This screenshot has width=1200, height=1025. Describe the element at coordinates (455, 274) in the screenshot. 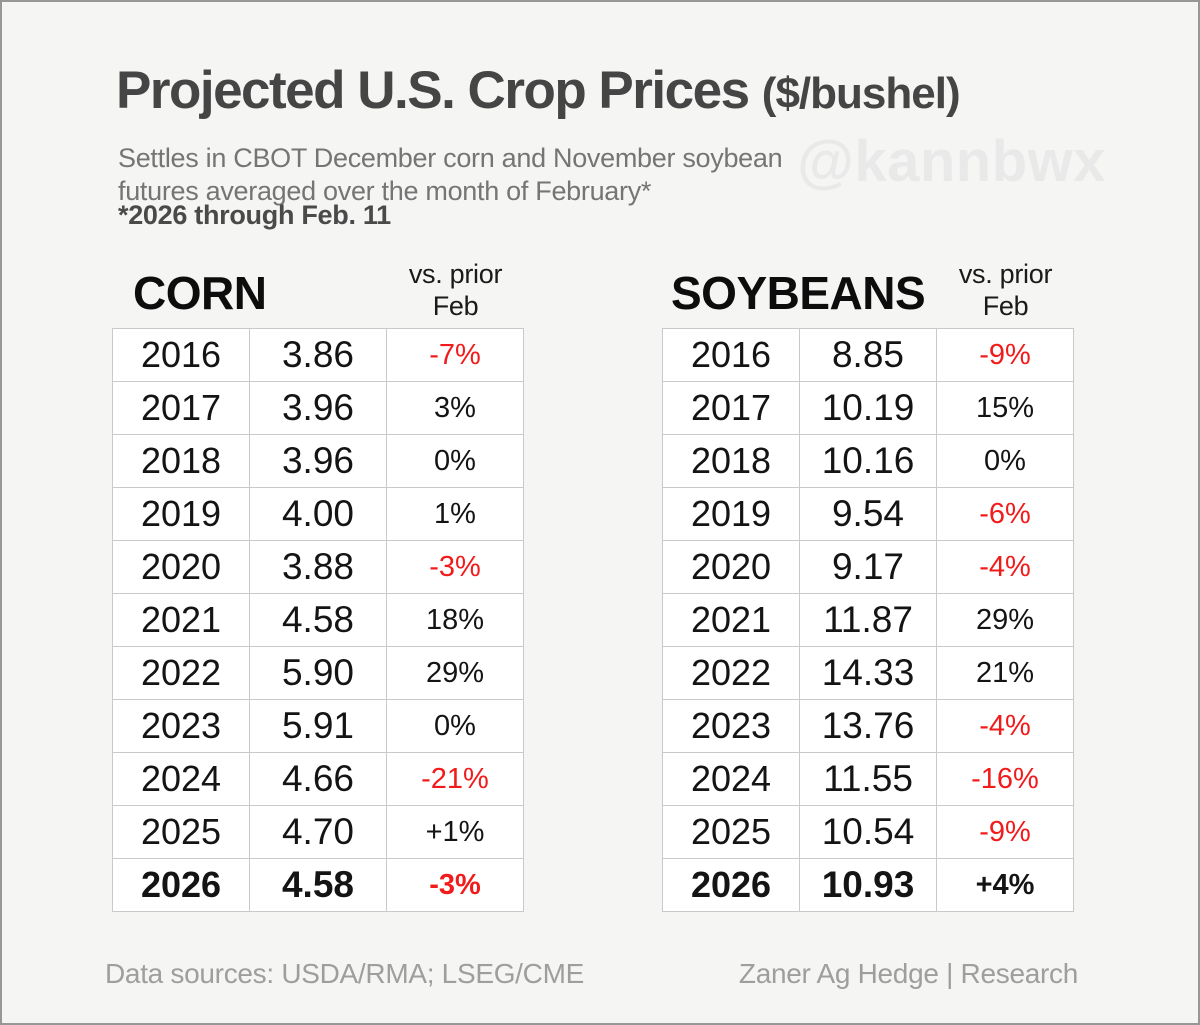

I see `corn-vs-label-line-1: vs. prior` at that location.